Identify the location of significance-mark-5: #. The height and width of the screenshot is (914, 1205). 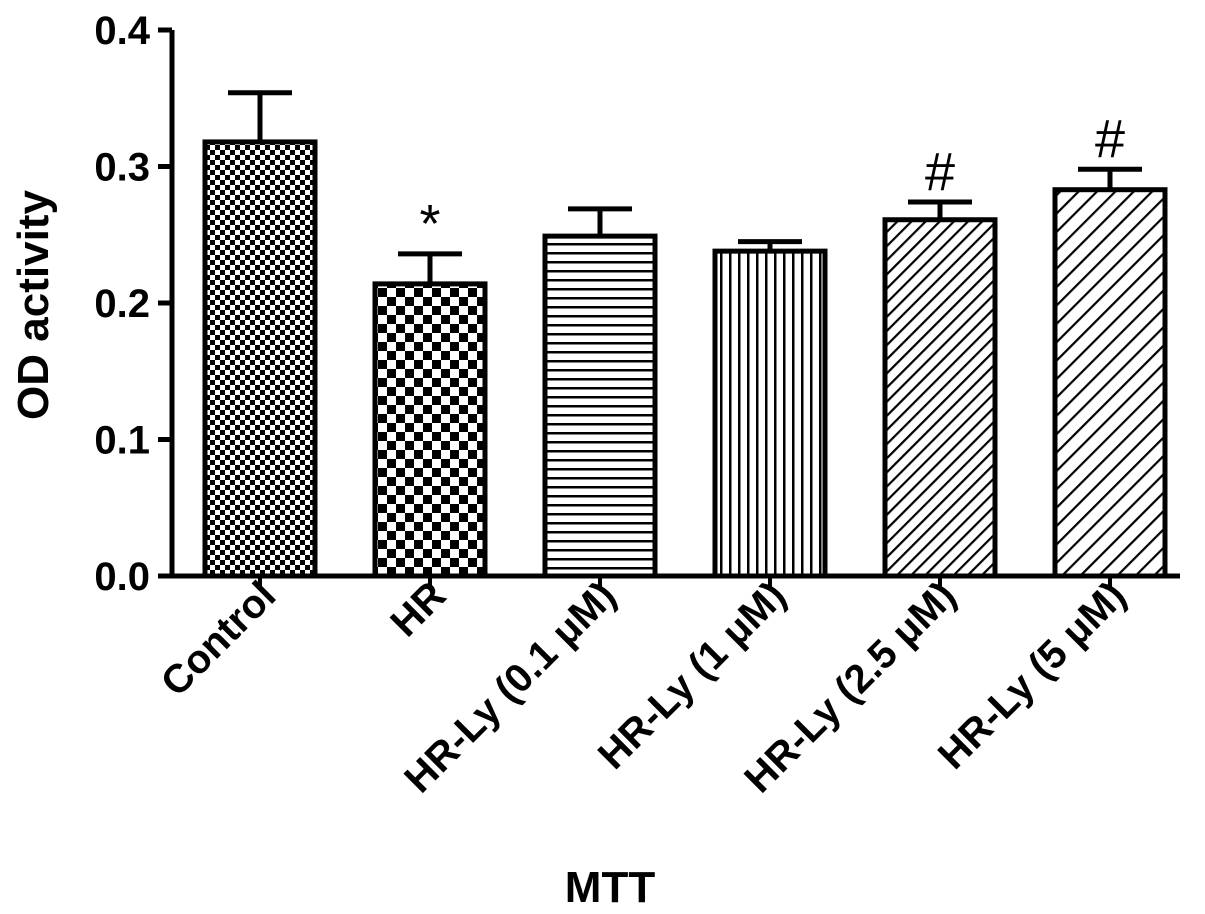
(1110, 139).